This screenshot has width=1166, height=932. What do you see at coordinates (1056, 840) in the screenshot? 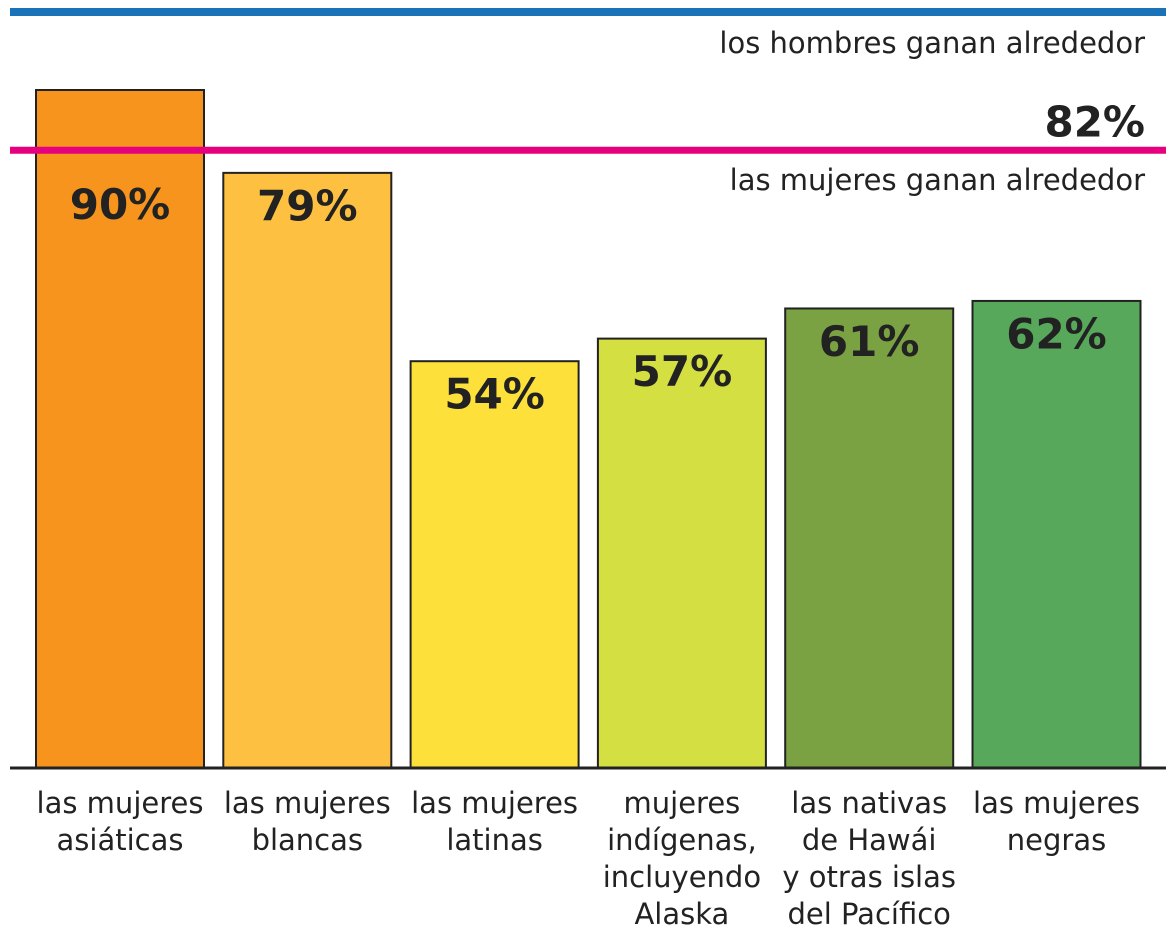
I see `x-tick-label-line: negras` at bounding box center [1056, 840].